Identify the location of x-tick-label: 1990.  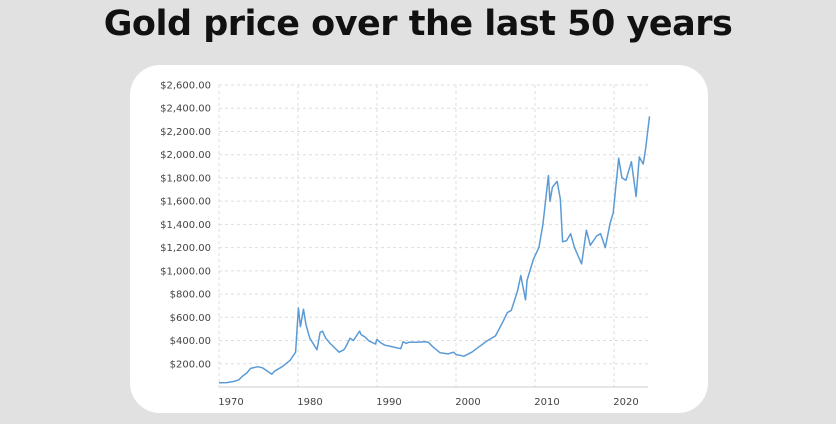
(388, 402).